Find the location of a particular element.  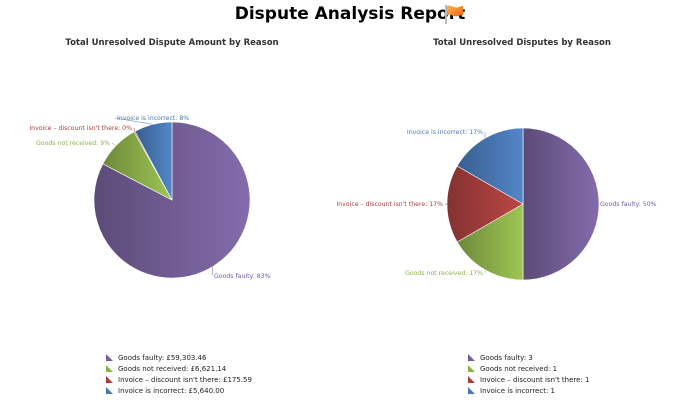

legend-item-amount-invoice-discount-isn-t-there: Invoice – discount isn't there: £175.59 is located at coordinates (179, 380).